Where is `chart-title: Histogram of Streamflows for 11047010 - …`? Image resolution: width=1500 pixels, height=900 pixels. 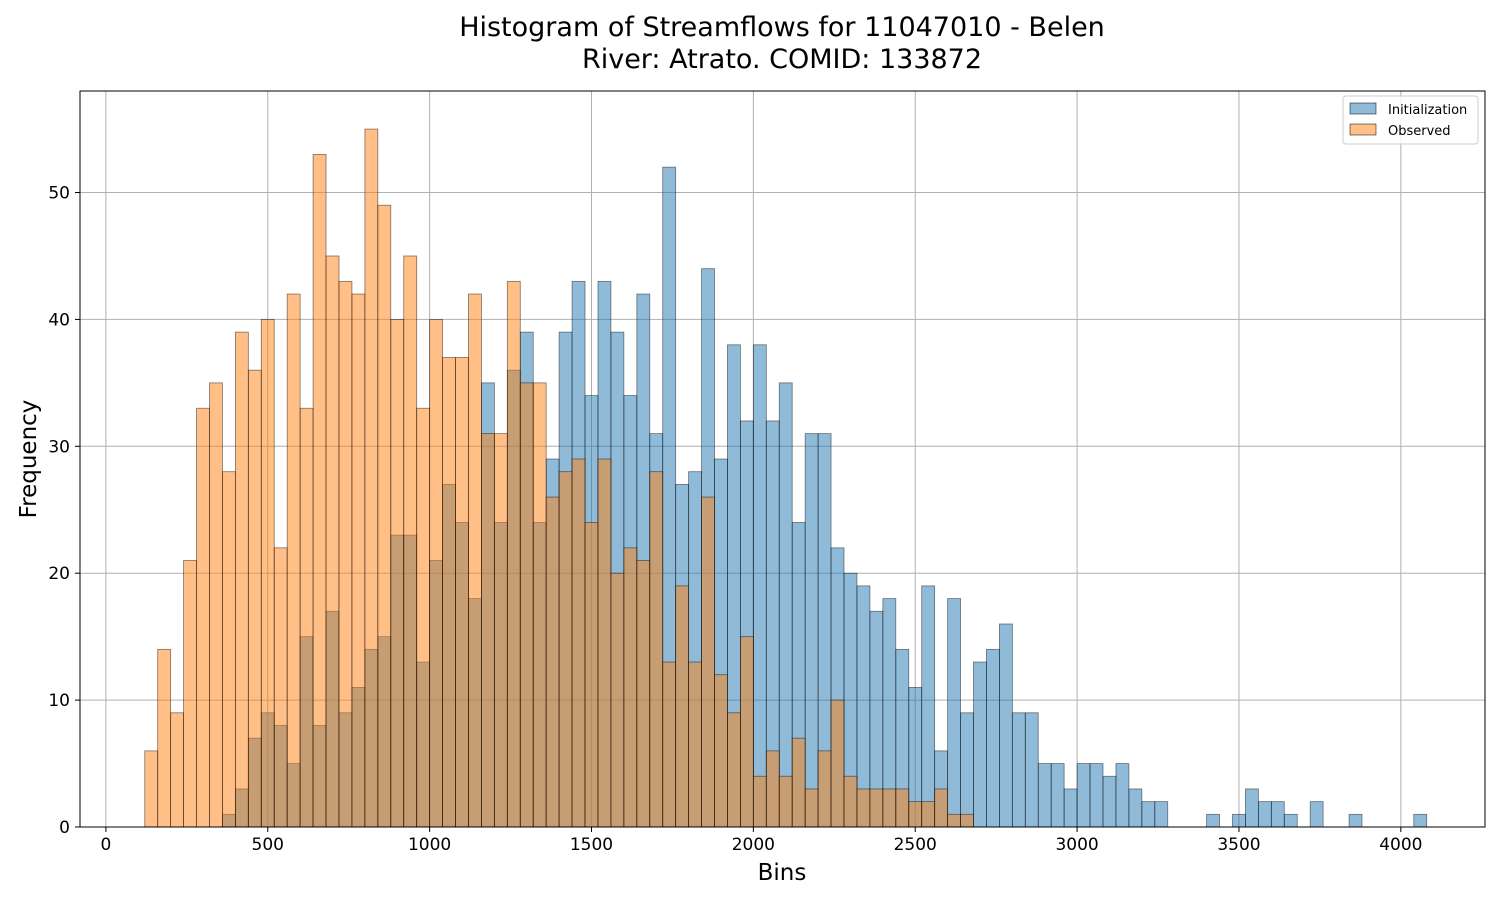 chart-title: Histogram of Streamflows for 11047010 - … is located at coordinates (782, 27).